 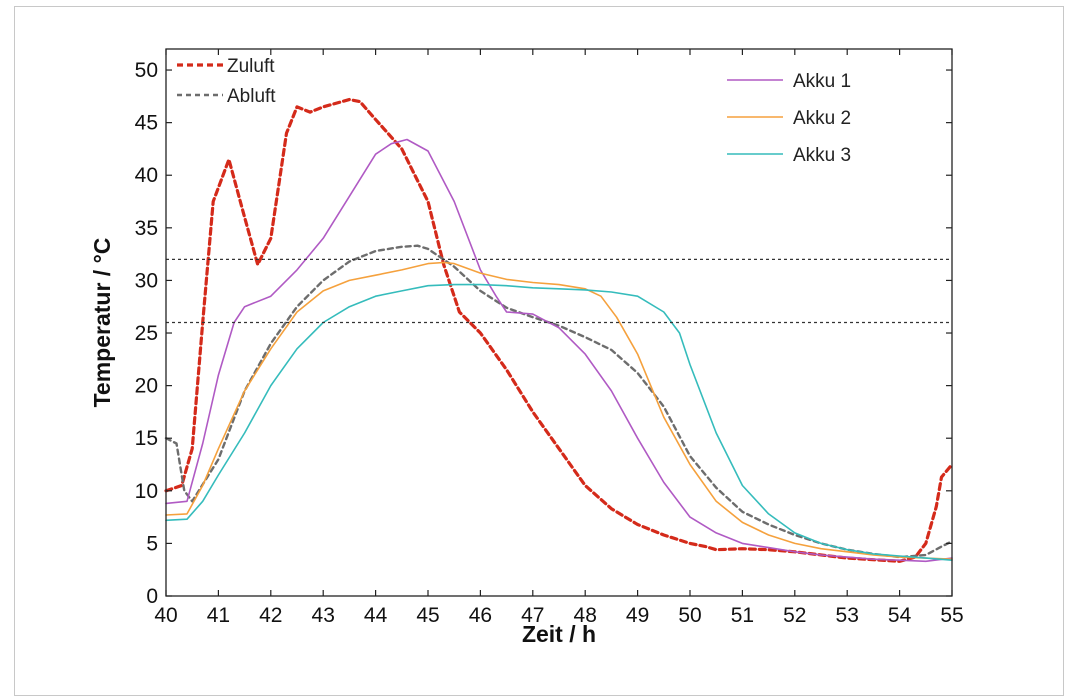 I want to click on legend-left: Zuluft Abluft, so click(x=226, y=81).